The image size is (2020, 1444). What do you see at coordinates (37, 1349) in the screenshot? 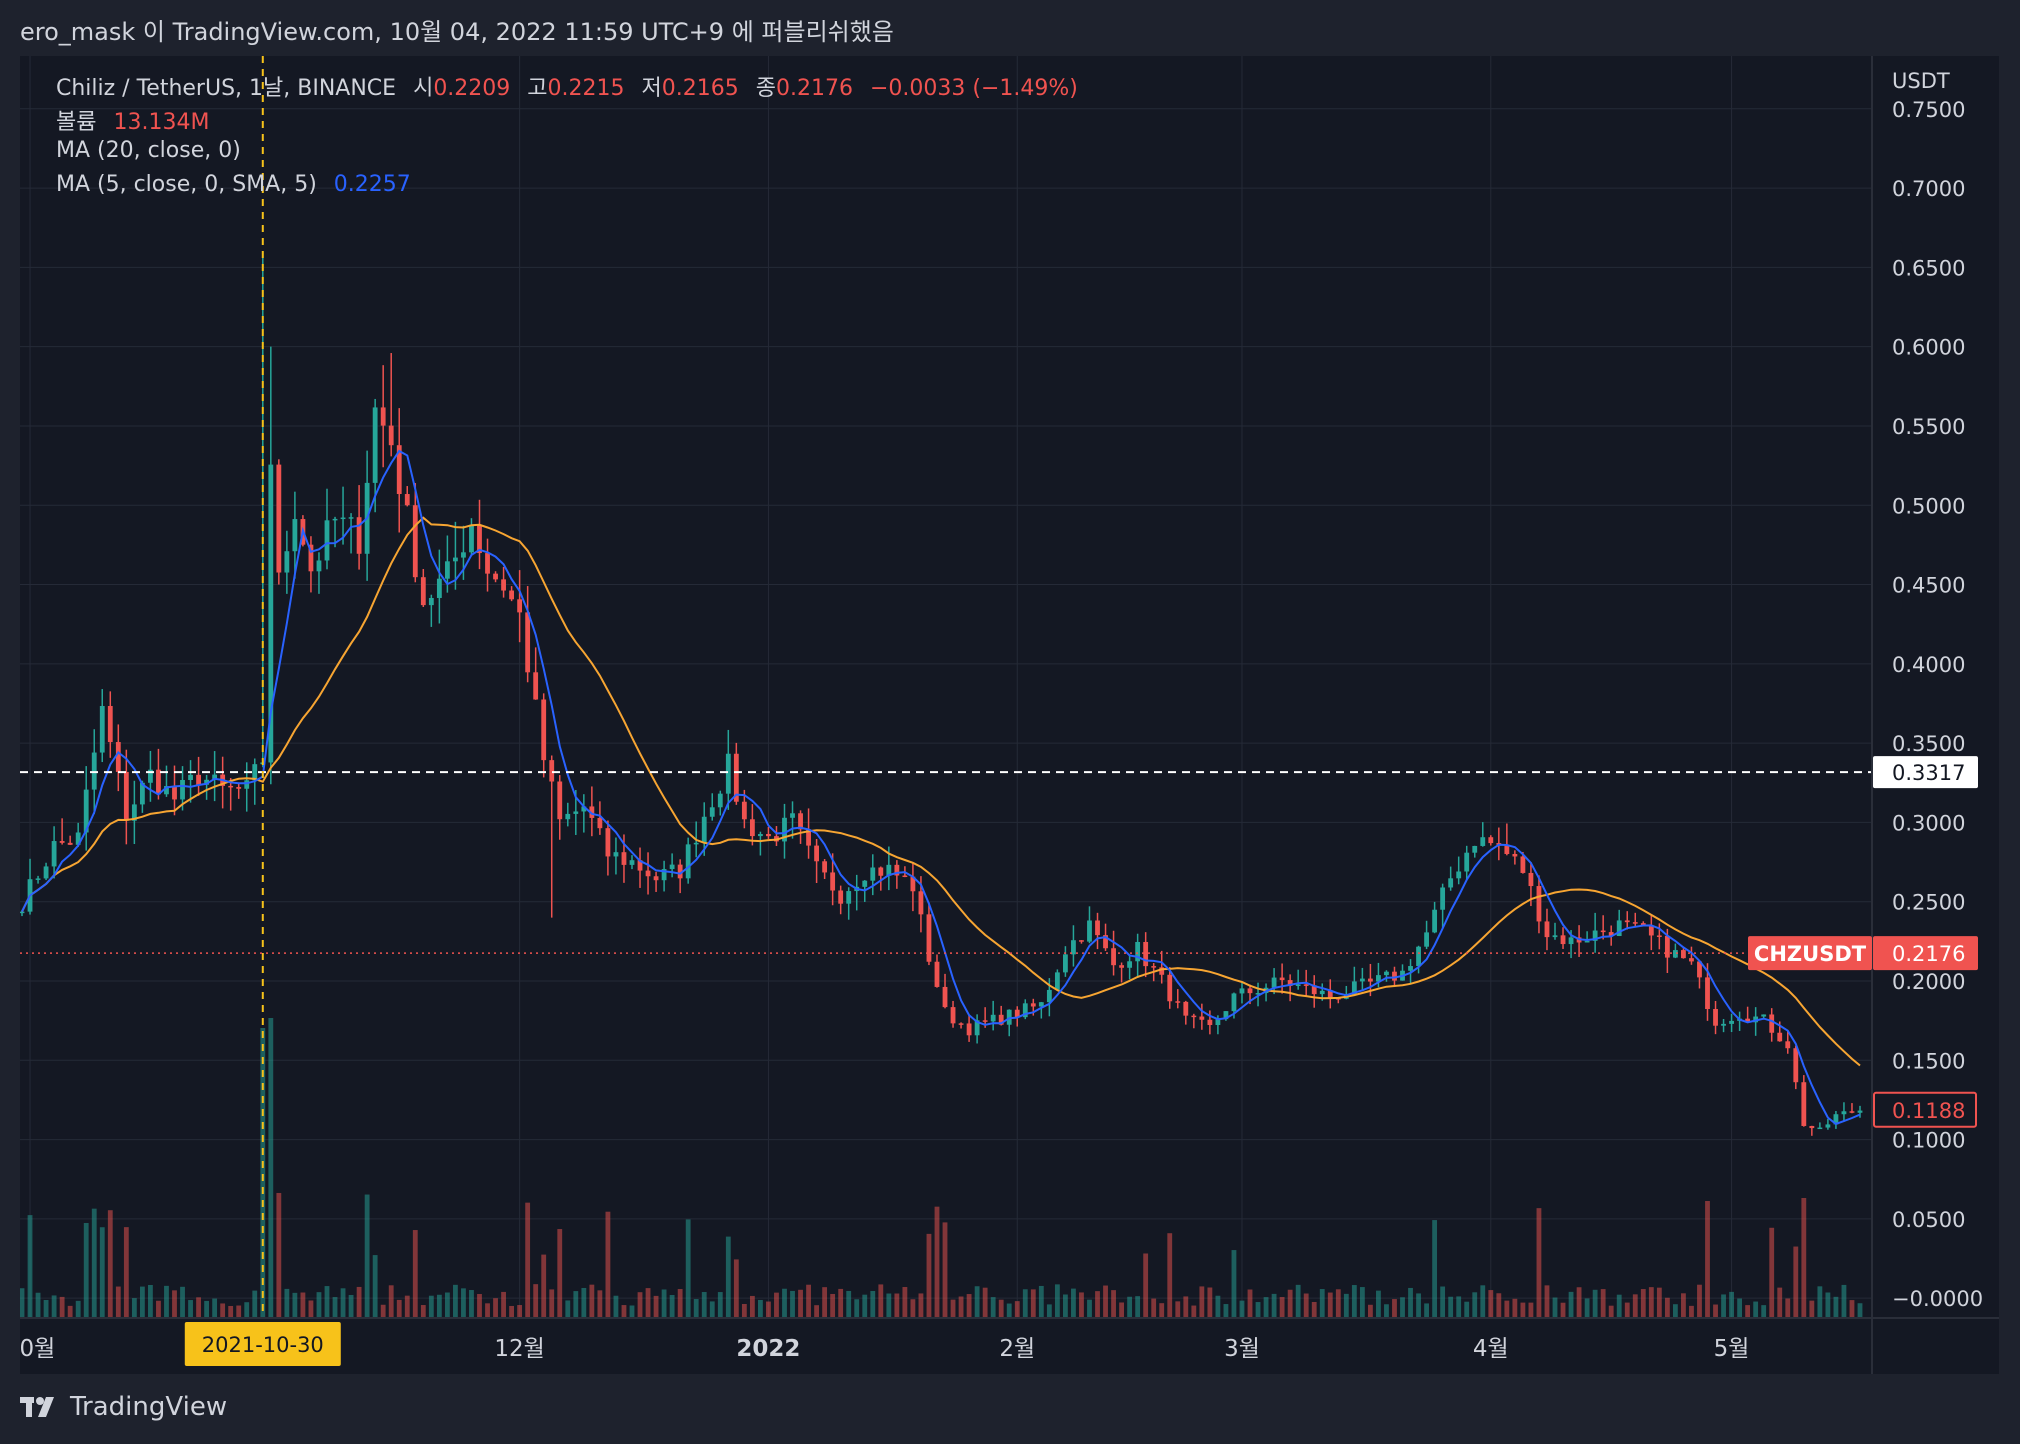
I see `time-tick-label: 10월` at bounding box center [37, 1349].